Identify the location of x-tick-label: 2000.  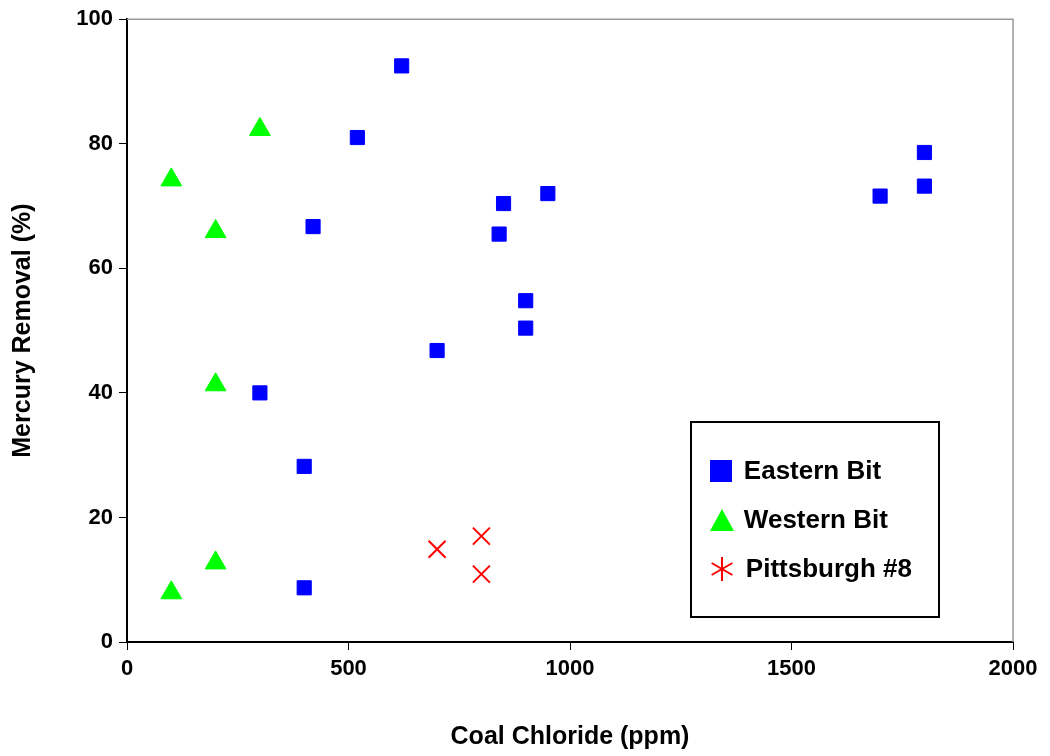
(1013, 668).